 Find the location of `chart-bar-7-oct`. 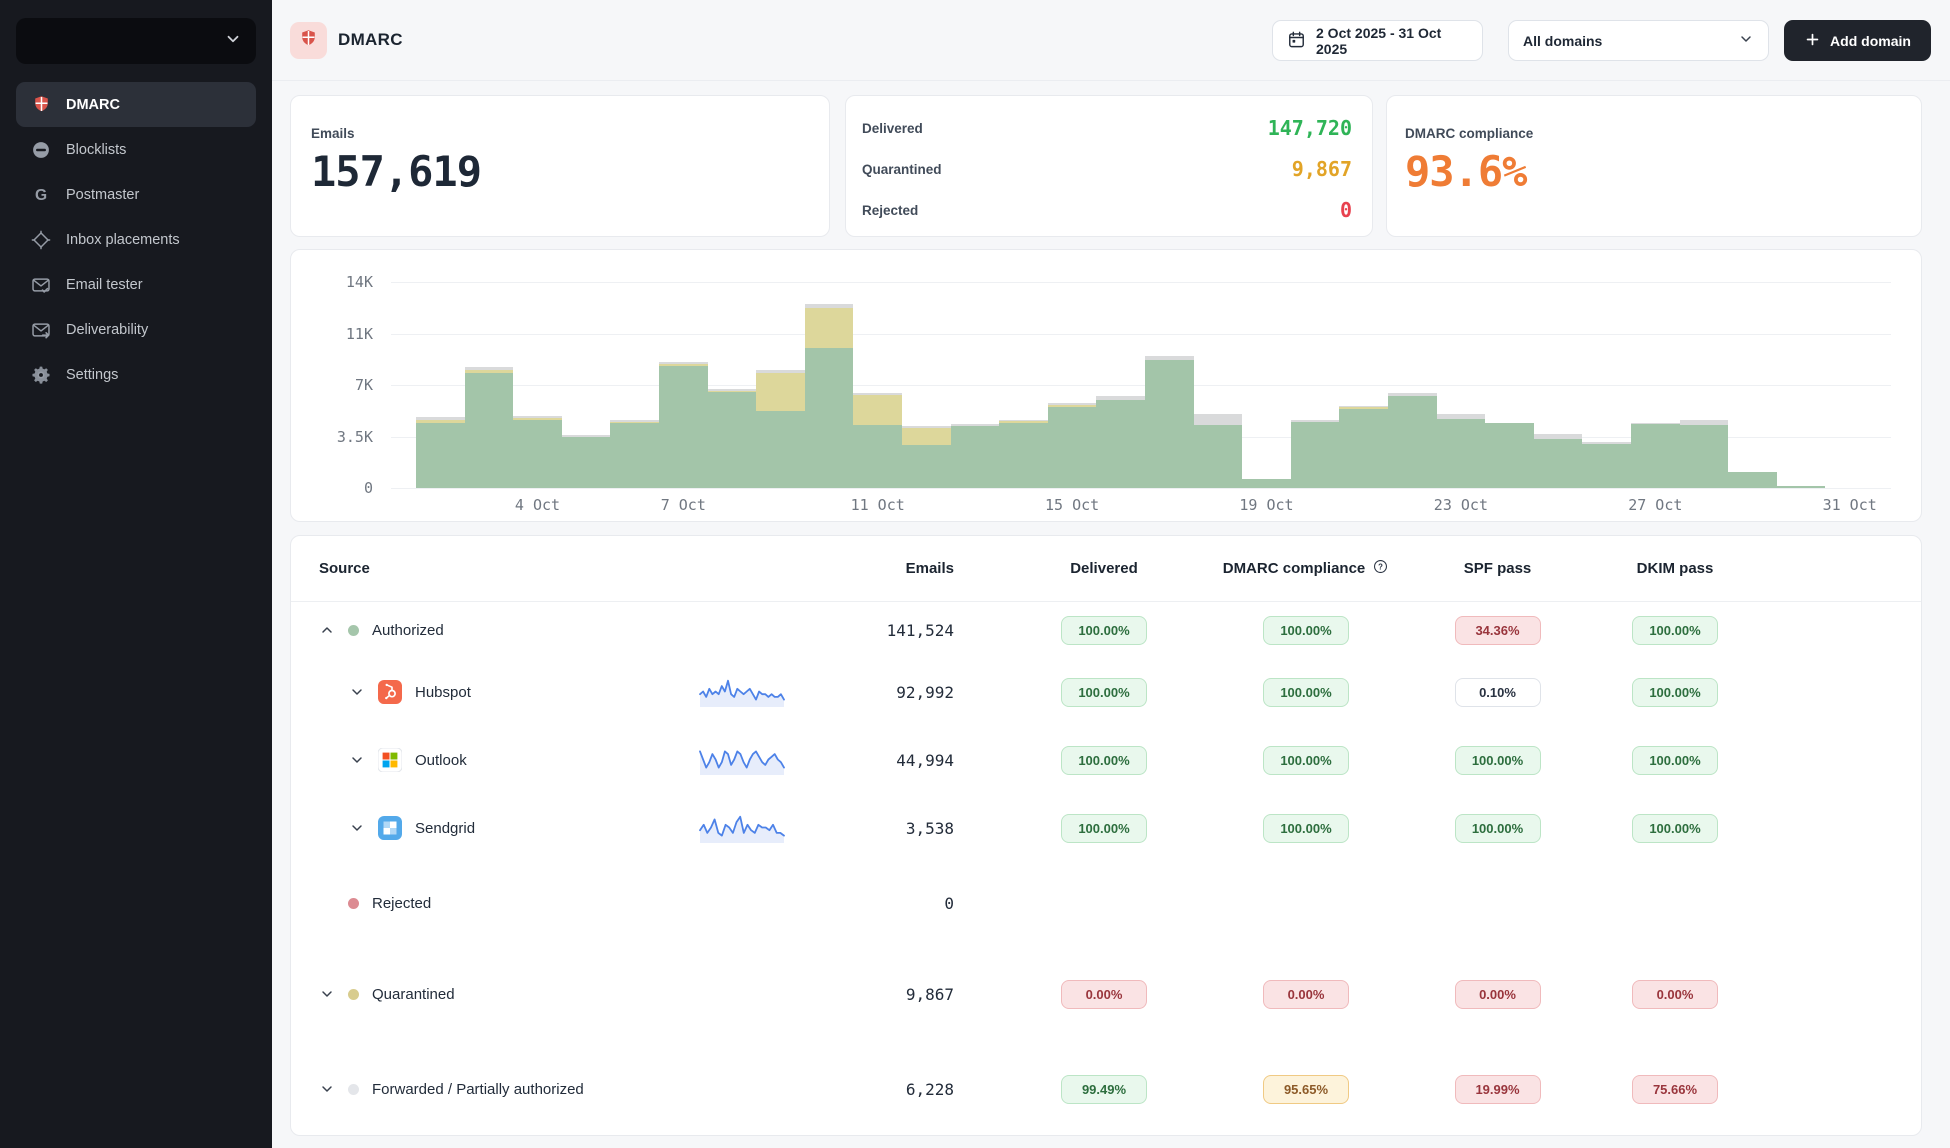

chart-bar-7-oct is located at coordinates (683, 425).